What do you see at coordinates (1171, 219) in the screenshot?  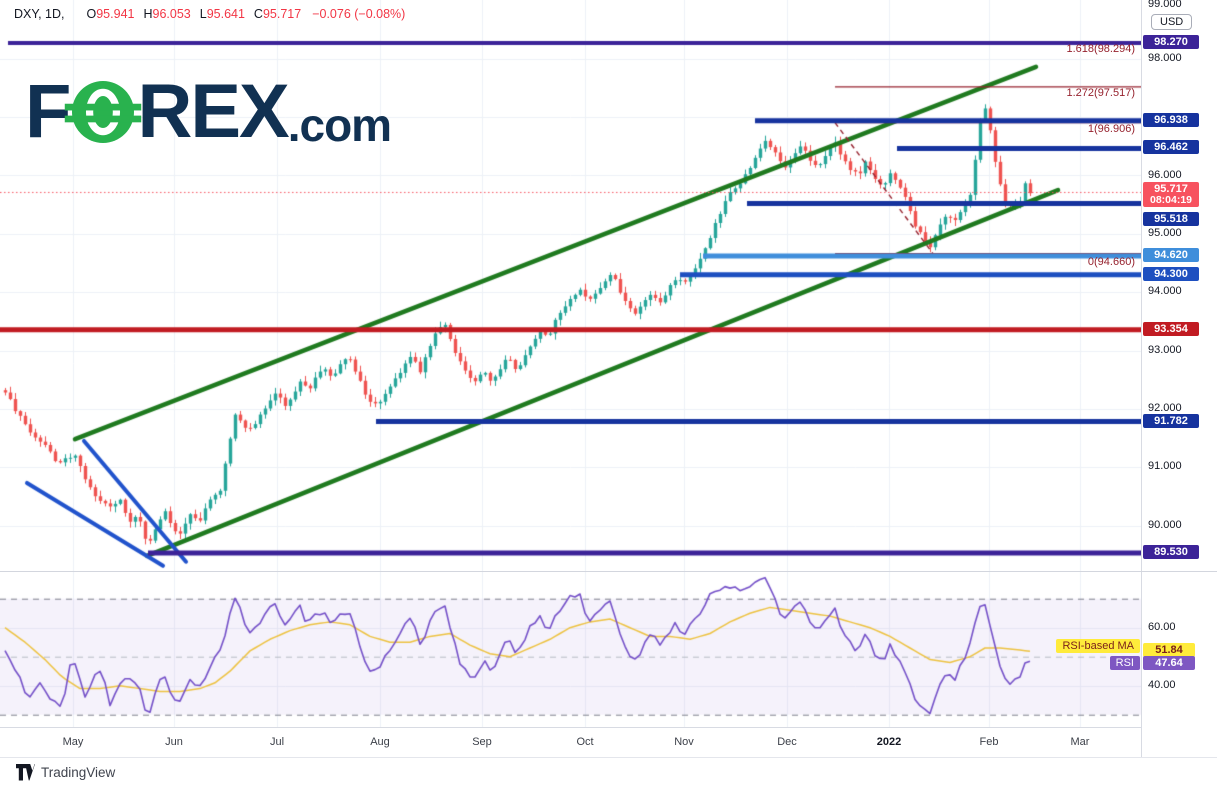 I see `price-axis-badge: 95.518` at bounding box center [1171, 219].